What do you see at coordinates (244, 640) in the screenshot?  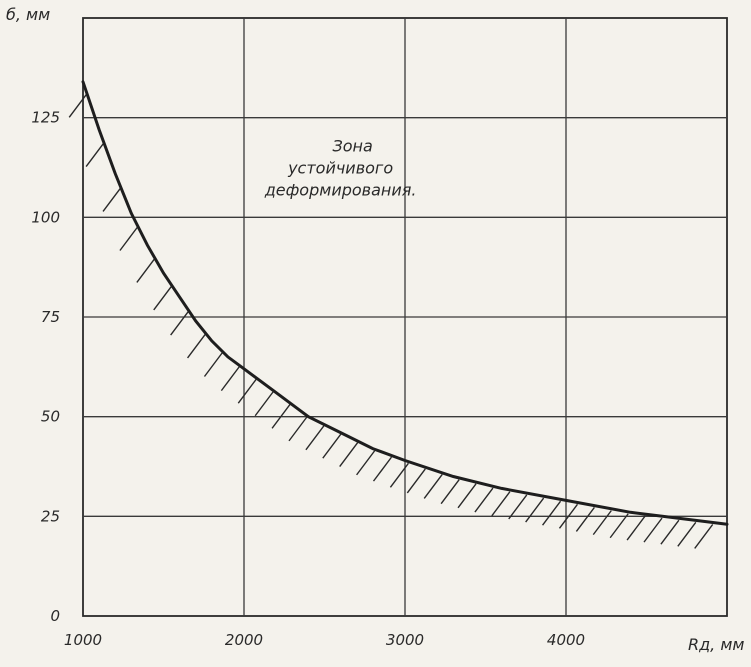 I see `x-tick-label: 2000` at bounding box center [244, 640].